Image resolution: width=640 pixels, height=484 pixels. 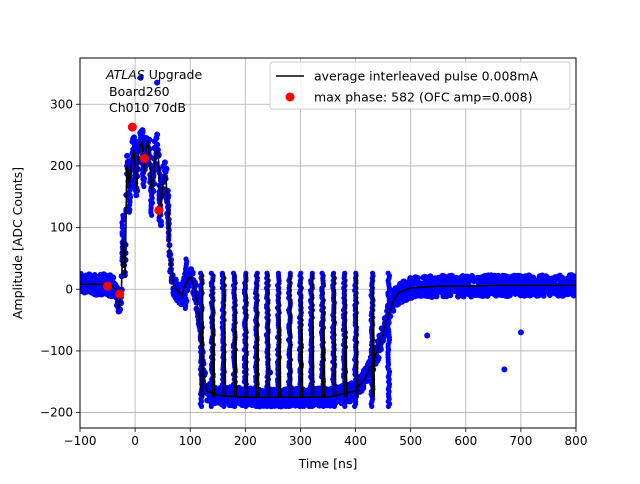 What do you see at coordinates (61, 104) in the screenshot?
I see `y-tick-label: 300` at bounding box center [61, 104].